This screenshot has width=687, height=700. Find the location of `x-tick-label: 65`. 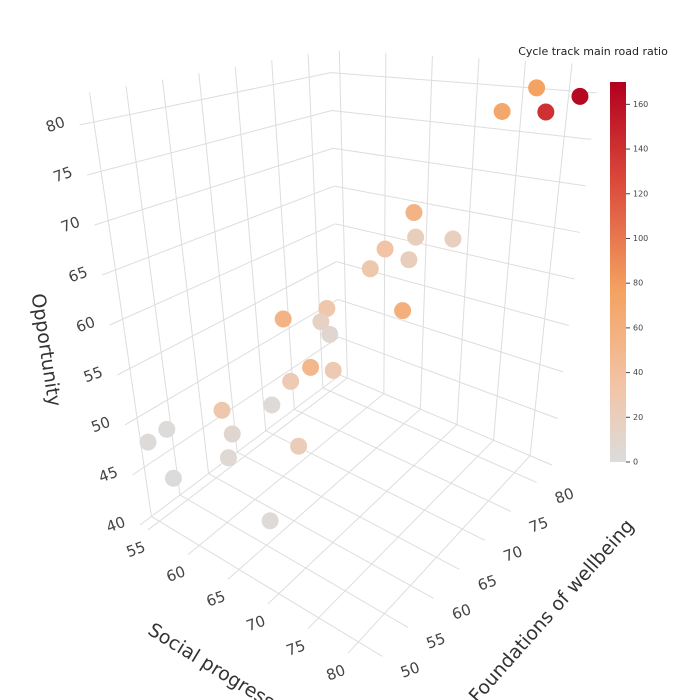

x-tick-label: 65 is located at coordinates (216, 598).